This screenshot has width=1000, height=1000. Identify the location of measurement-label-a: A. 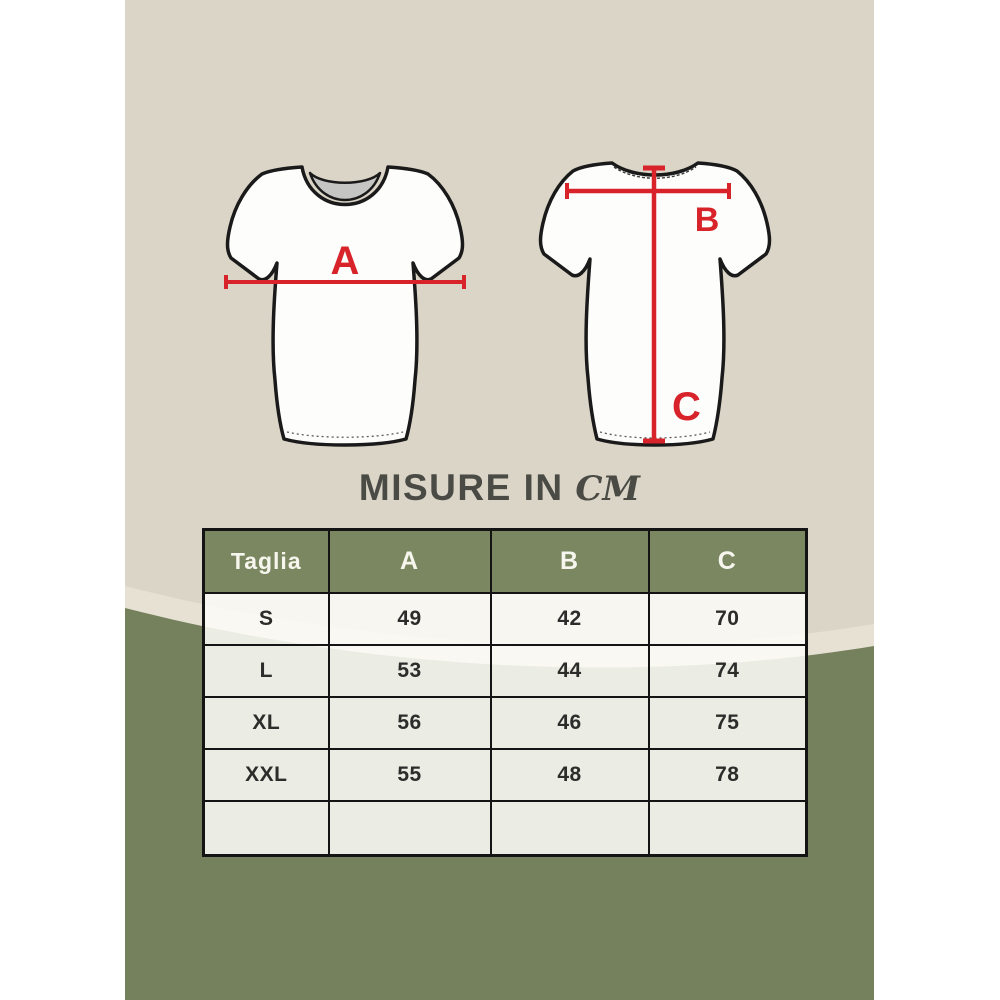
(345, 261).